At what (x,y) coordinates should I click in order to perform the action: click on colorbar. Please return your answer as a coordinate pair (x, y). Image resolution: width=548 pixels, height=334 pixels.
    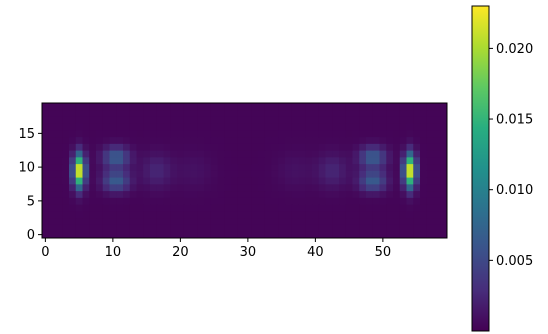
    Looking at the image, I should click on (480, 168).